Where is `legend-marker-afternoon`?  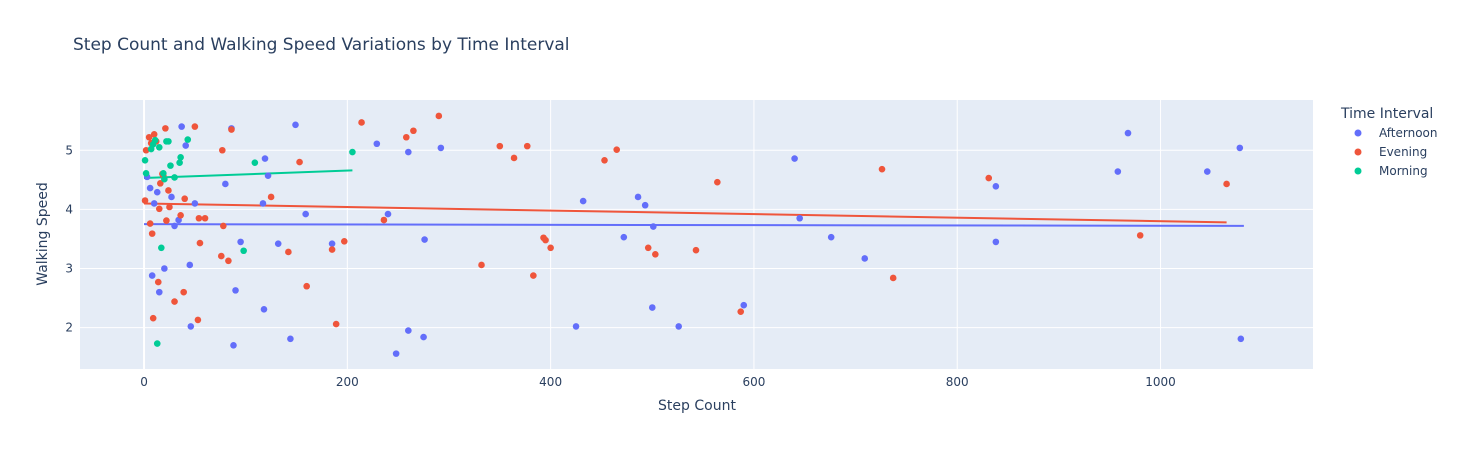
legend-marker-afternoon is located at coordinates (1358, 133).